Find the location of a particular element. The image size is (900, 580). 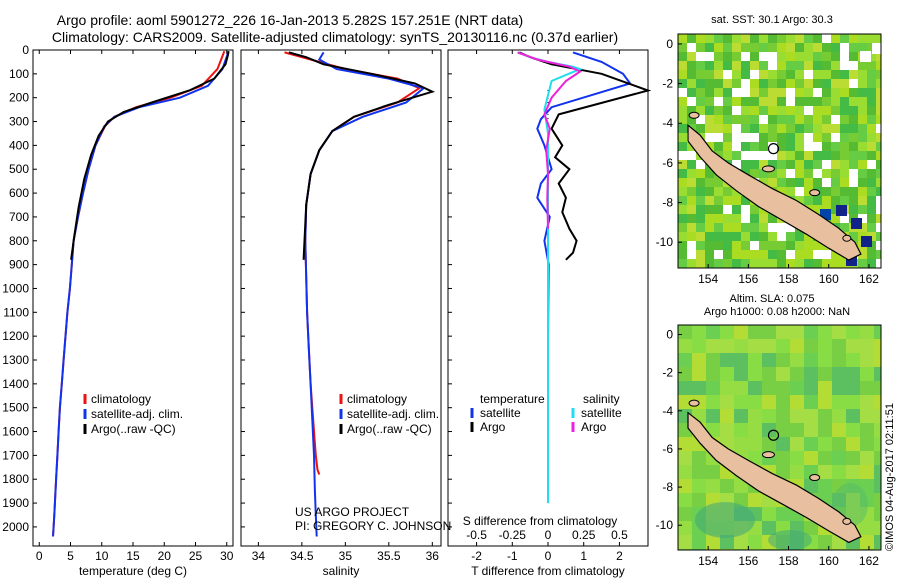

land-islands is located at coordinates (774, 477).